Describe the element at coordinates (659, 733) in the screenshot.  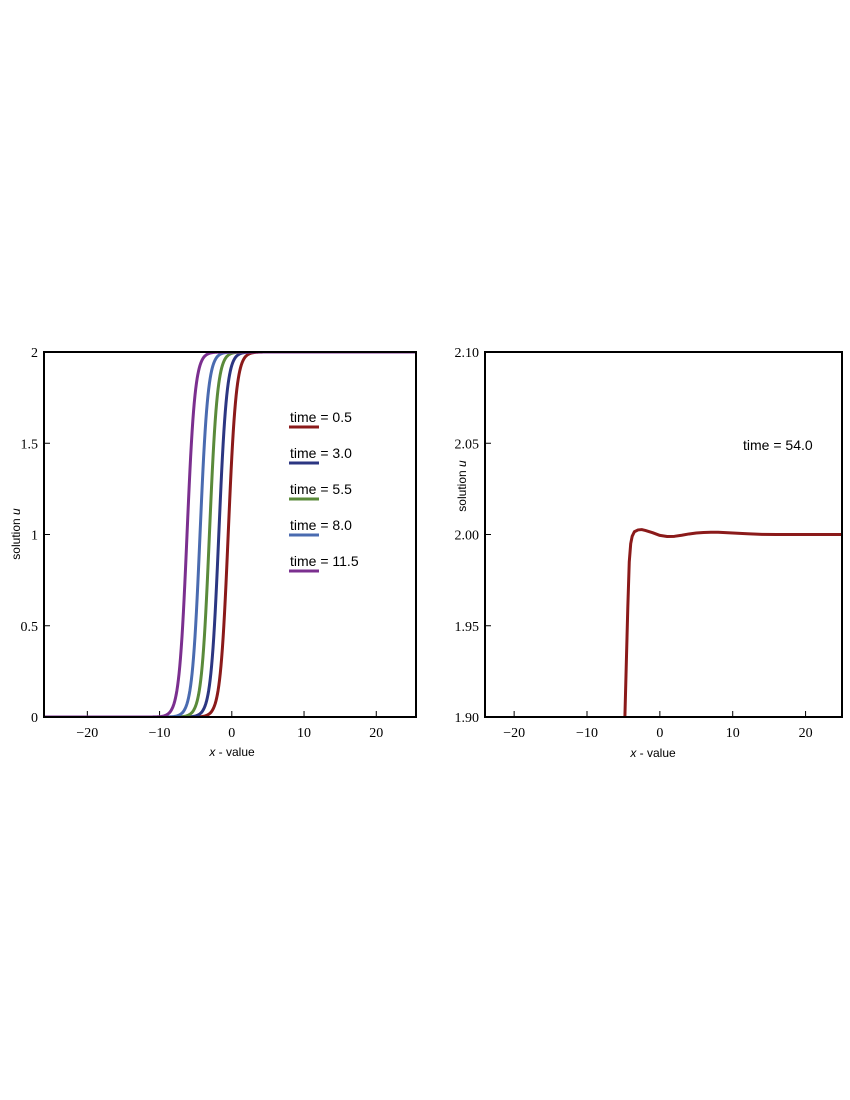
I see `right-x-tick-label: 0` at that location.